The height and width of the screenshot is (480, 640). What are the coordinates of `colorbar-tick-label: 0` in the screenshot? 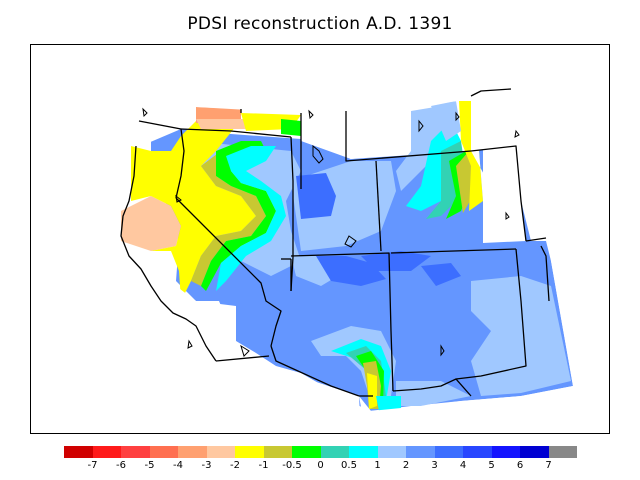 It's located at (320, 465).